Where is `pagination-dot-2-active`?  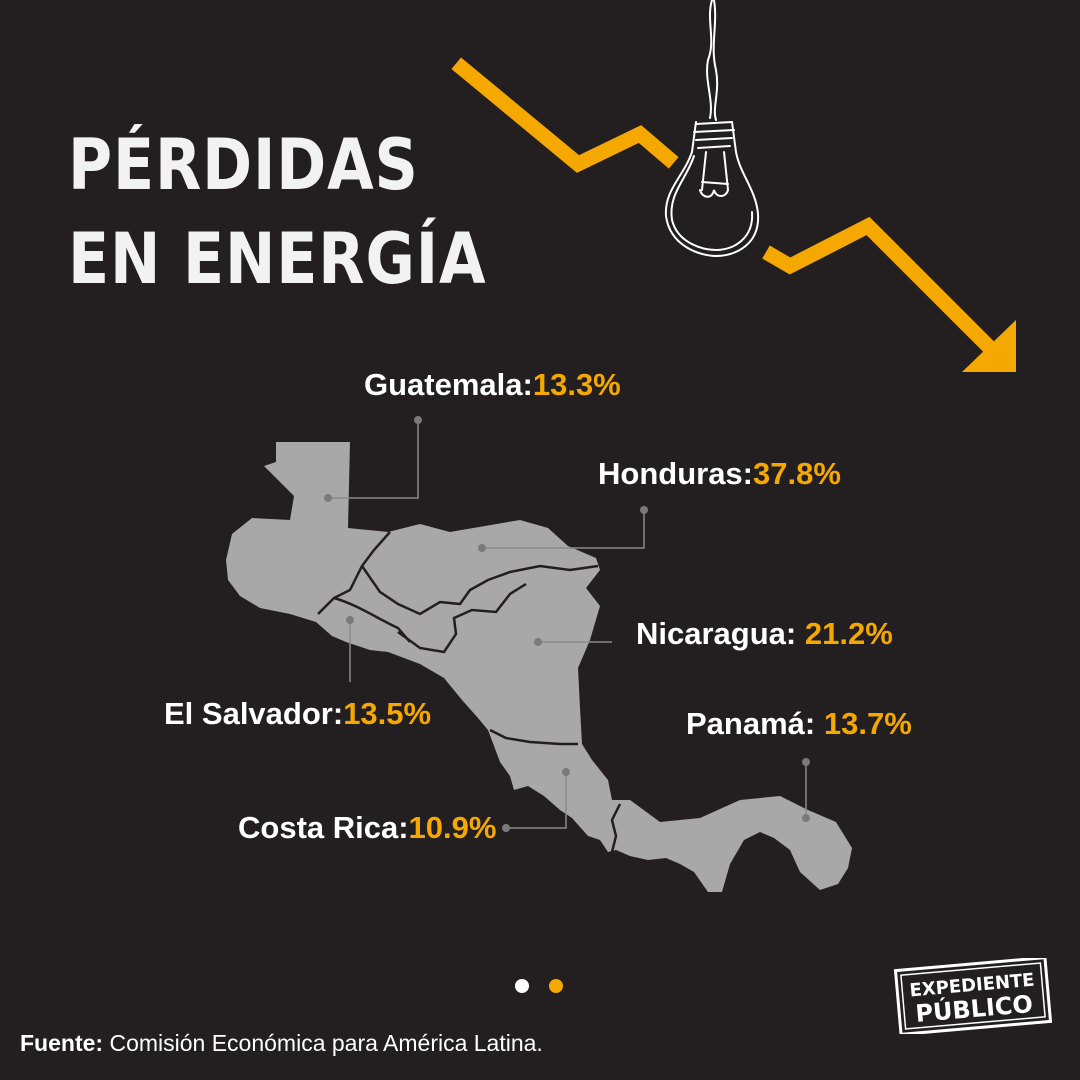
pagination-dot-2-active is located at coordinates (556, 986).